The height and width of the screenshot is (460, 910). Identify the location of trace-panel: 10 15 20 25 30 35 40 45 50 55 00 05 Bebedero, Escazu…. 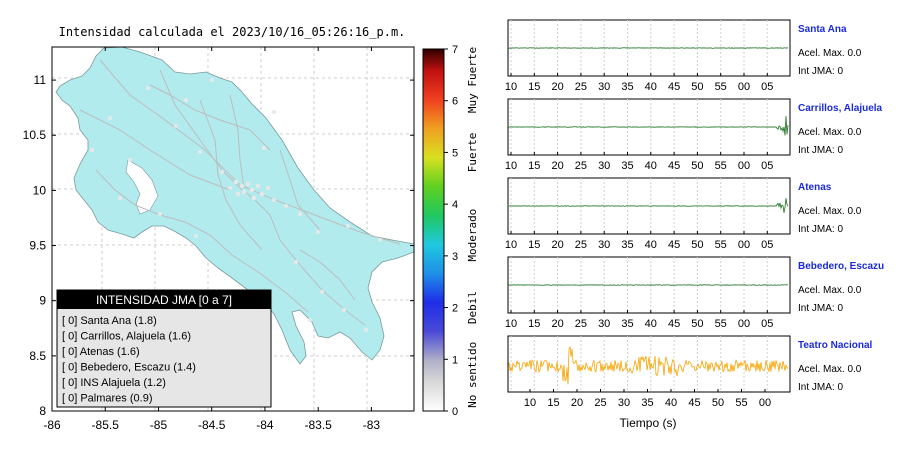
(694, 293).